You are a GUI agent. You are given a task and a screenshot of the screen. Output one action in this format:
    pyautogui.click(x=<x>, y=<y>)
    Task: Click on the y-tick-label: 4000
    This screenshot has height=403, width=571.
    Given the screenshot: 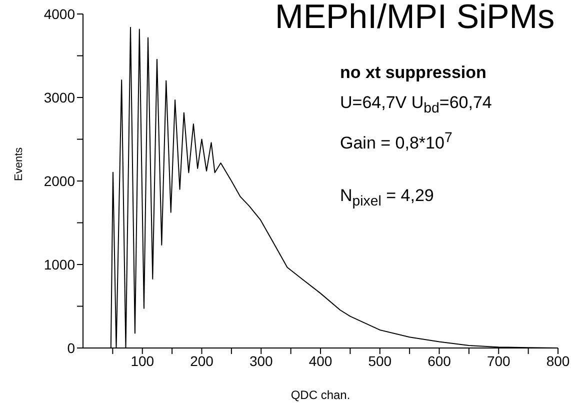 What is the action you would take?
    pyautogui.click(x=60, y=14)
    